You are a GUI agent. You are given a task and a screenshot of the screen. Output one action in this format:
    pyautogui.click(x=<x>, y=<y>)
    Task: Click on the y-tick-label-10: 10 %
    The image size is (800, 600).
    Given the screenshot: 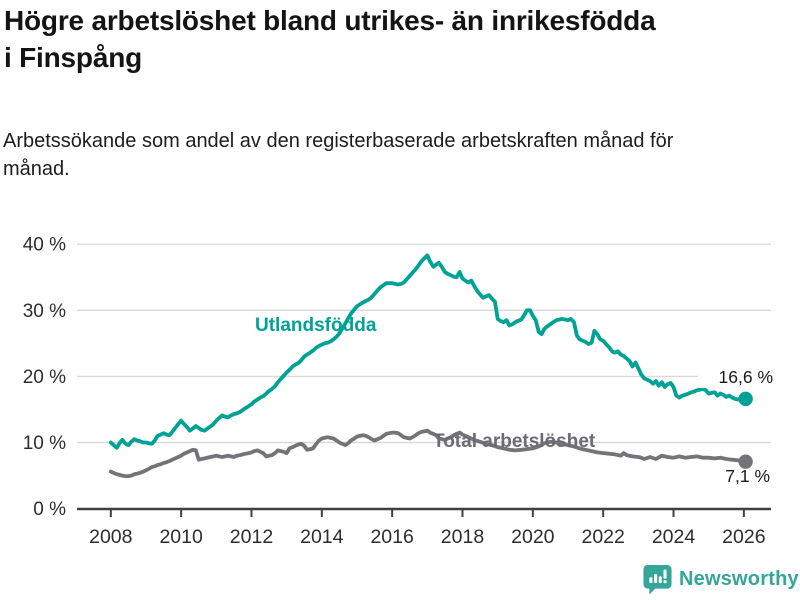 What is the action you would take?
    pyautogui.click(x=44, y=443)
    